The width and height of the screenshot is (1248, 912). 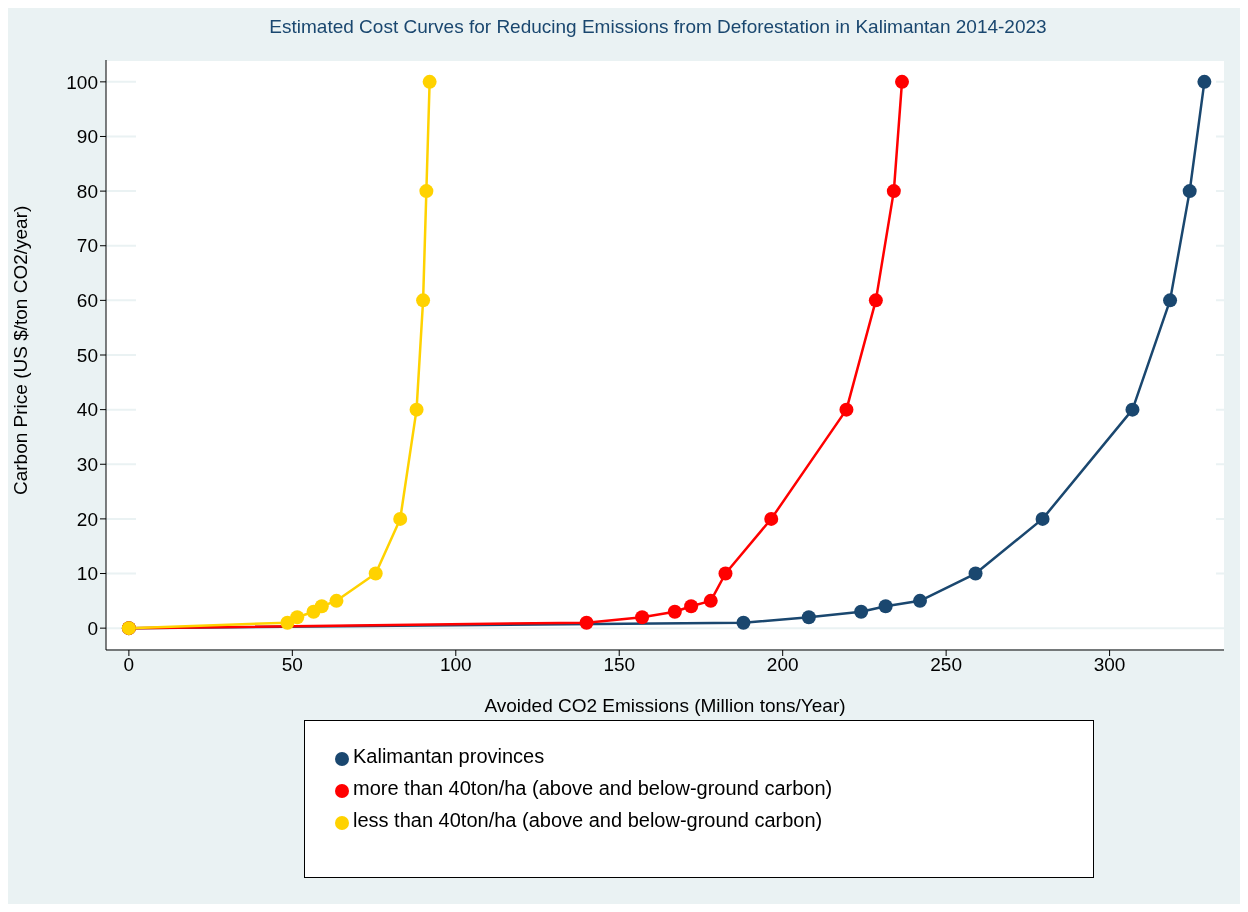 I want to click on x-tick-label: 50, so click(x=292, y=665).